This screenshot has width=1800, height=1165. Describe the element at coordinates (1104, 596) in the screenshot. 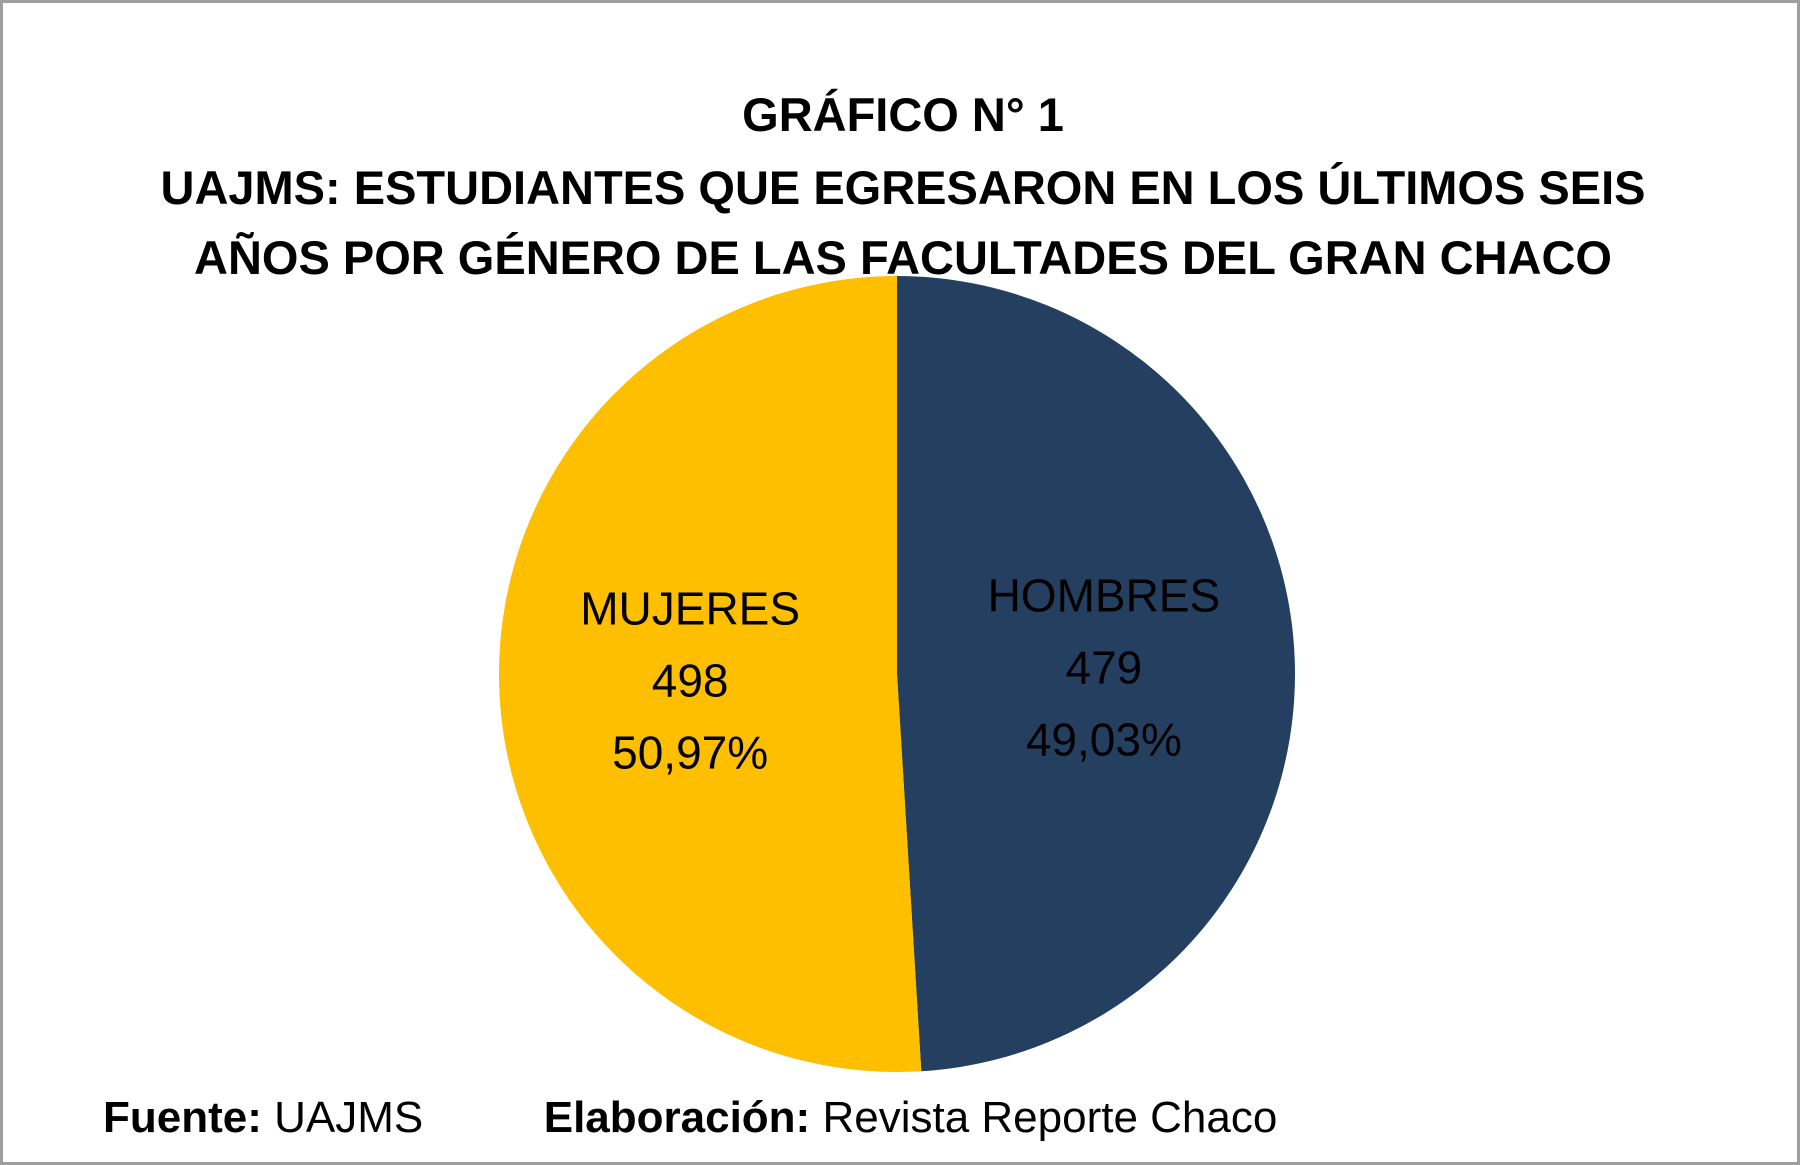

I see `pie-slice-label-hombres: HOMBRES` at that location.